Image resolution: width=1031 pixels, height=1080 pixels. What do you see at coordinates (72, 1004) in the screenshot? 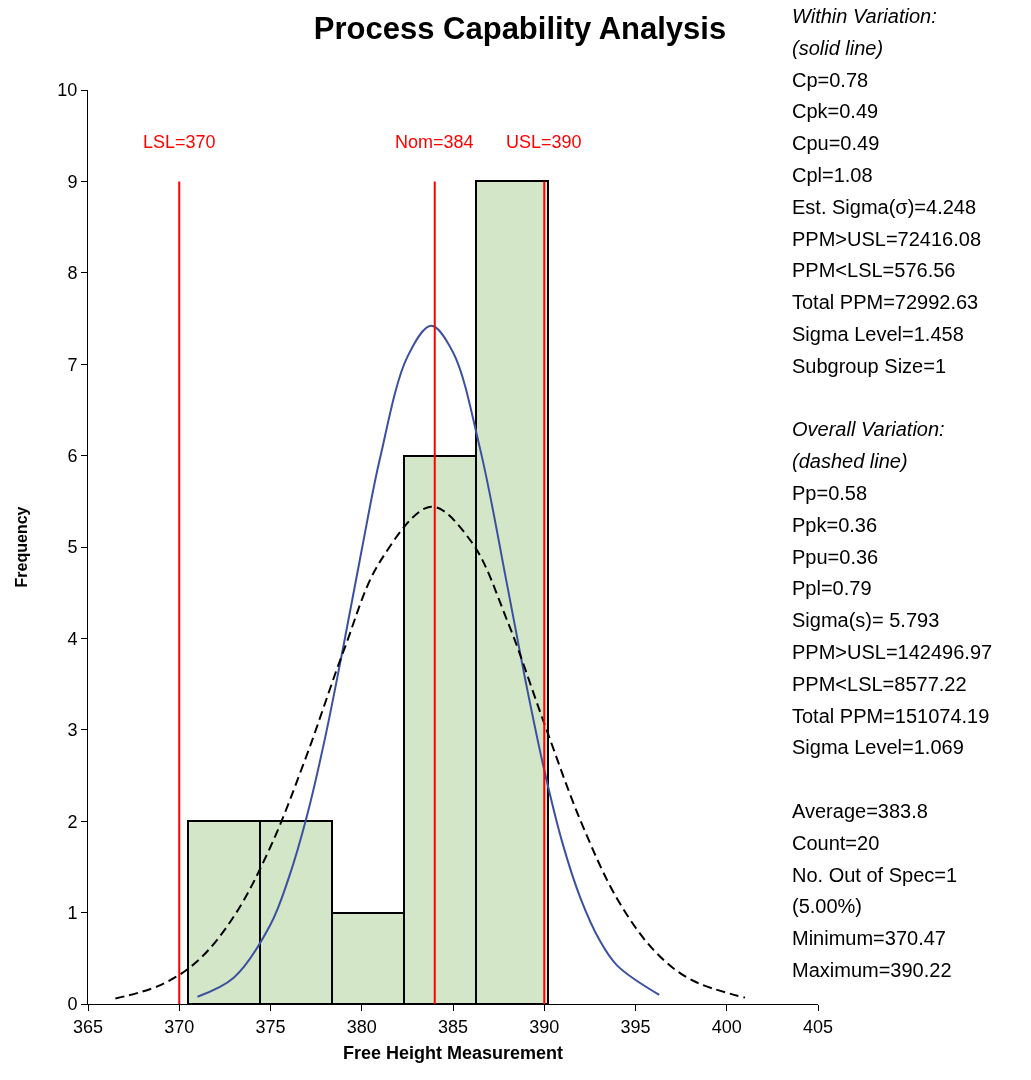
I see `y-tick-label: 0` at bounding box center [72, 1004].